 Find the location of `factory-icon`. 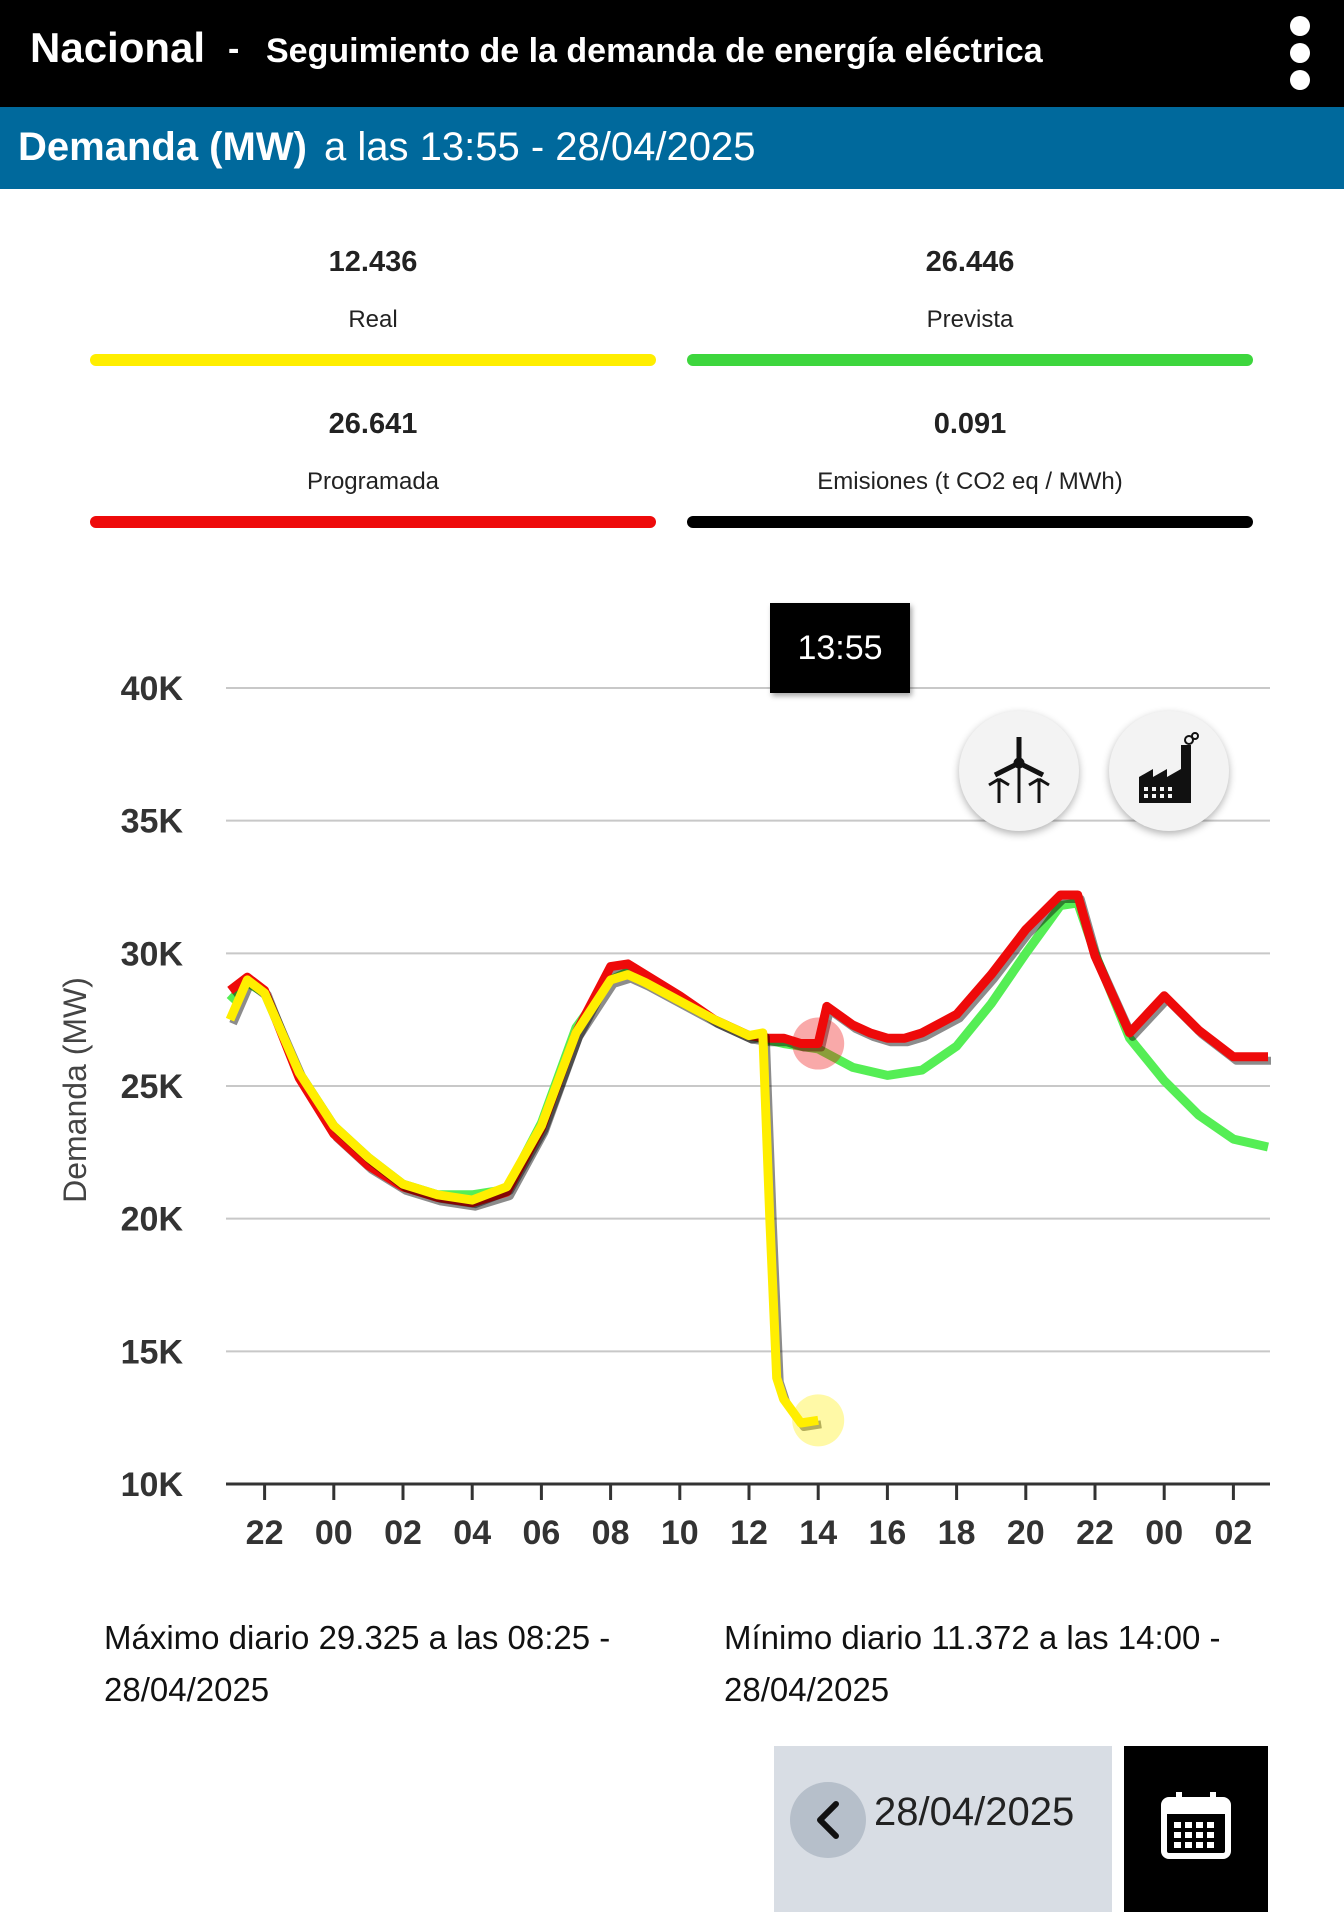

factory-icon is located at coordinates (1169, 771).